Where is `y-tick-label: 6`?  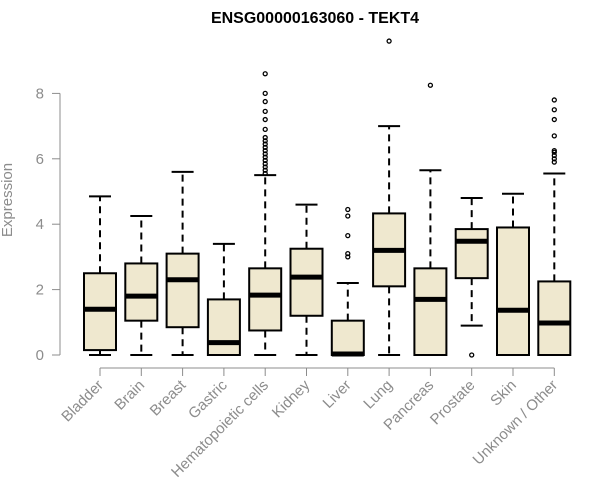 y-tick-label: 6 is located at coordinates (40, 159).